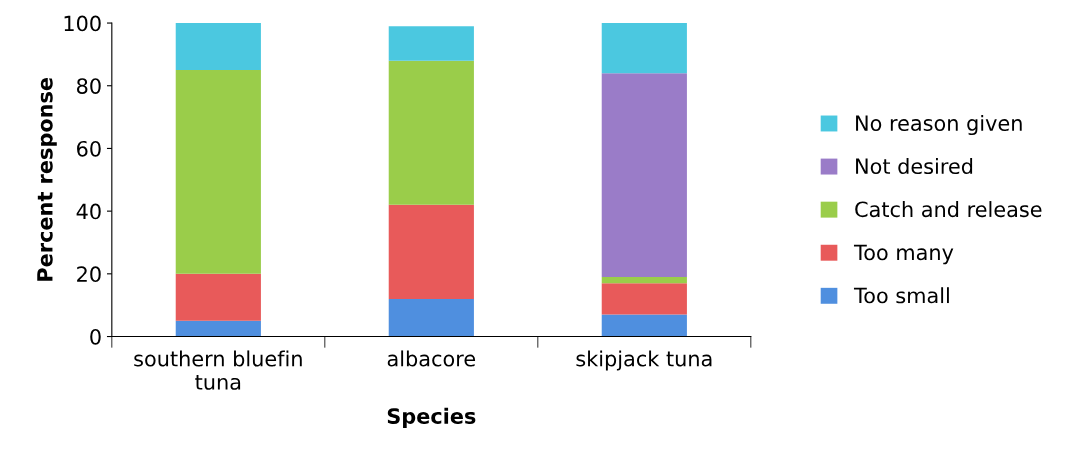 The image size is (1065, 461). Describe the element at coordinates (903, 254) in the screenshot. I see `legend-label: Too many` at that location.